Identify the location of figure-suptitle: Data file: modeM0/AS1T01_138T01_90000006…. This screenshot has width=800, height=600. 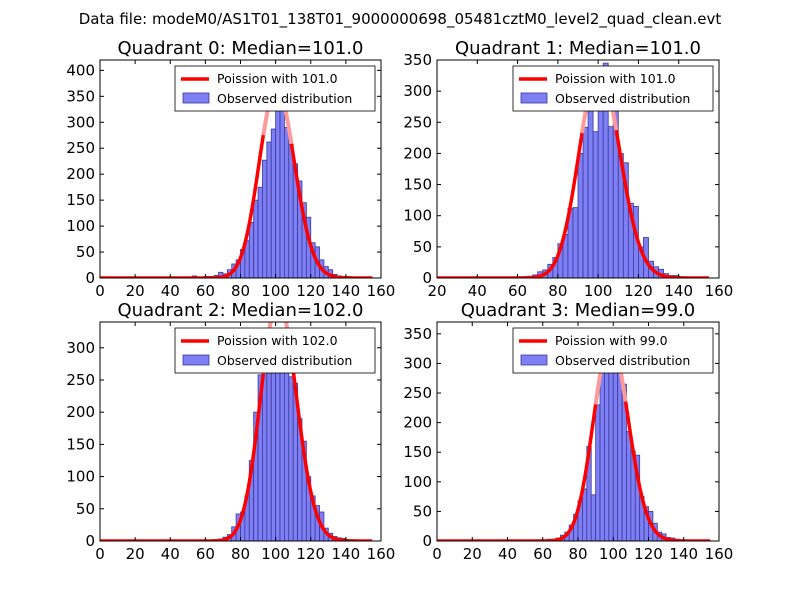
(400, 19).